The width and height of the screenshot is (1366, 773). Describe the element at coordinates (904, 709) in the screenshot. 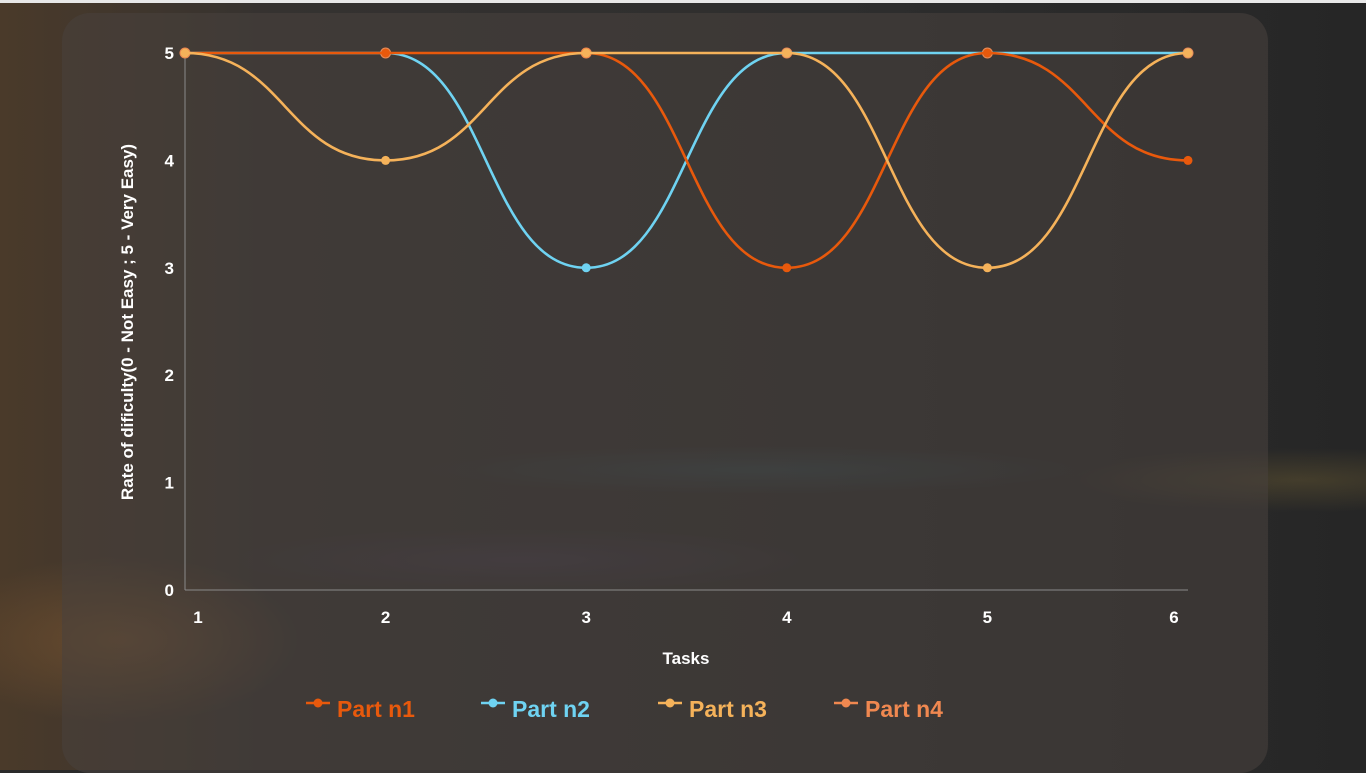

I see `legend-label: Part n4` at that location.